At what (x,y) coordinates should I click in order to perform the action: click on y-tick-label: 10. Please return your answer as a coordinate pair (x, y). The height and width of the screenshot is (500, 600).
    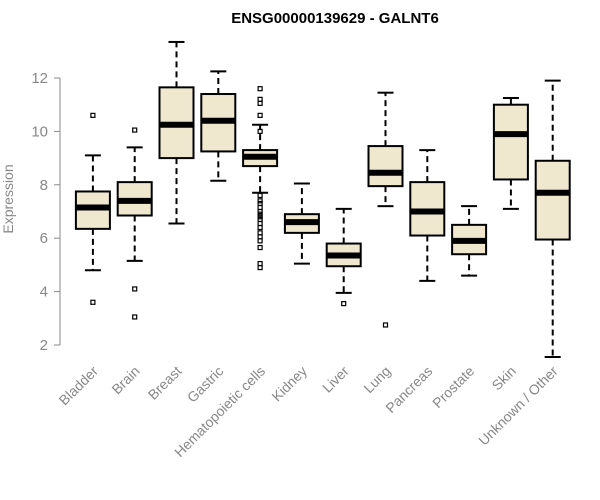
    Looking at the image, I should click on (39, 131).